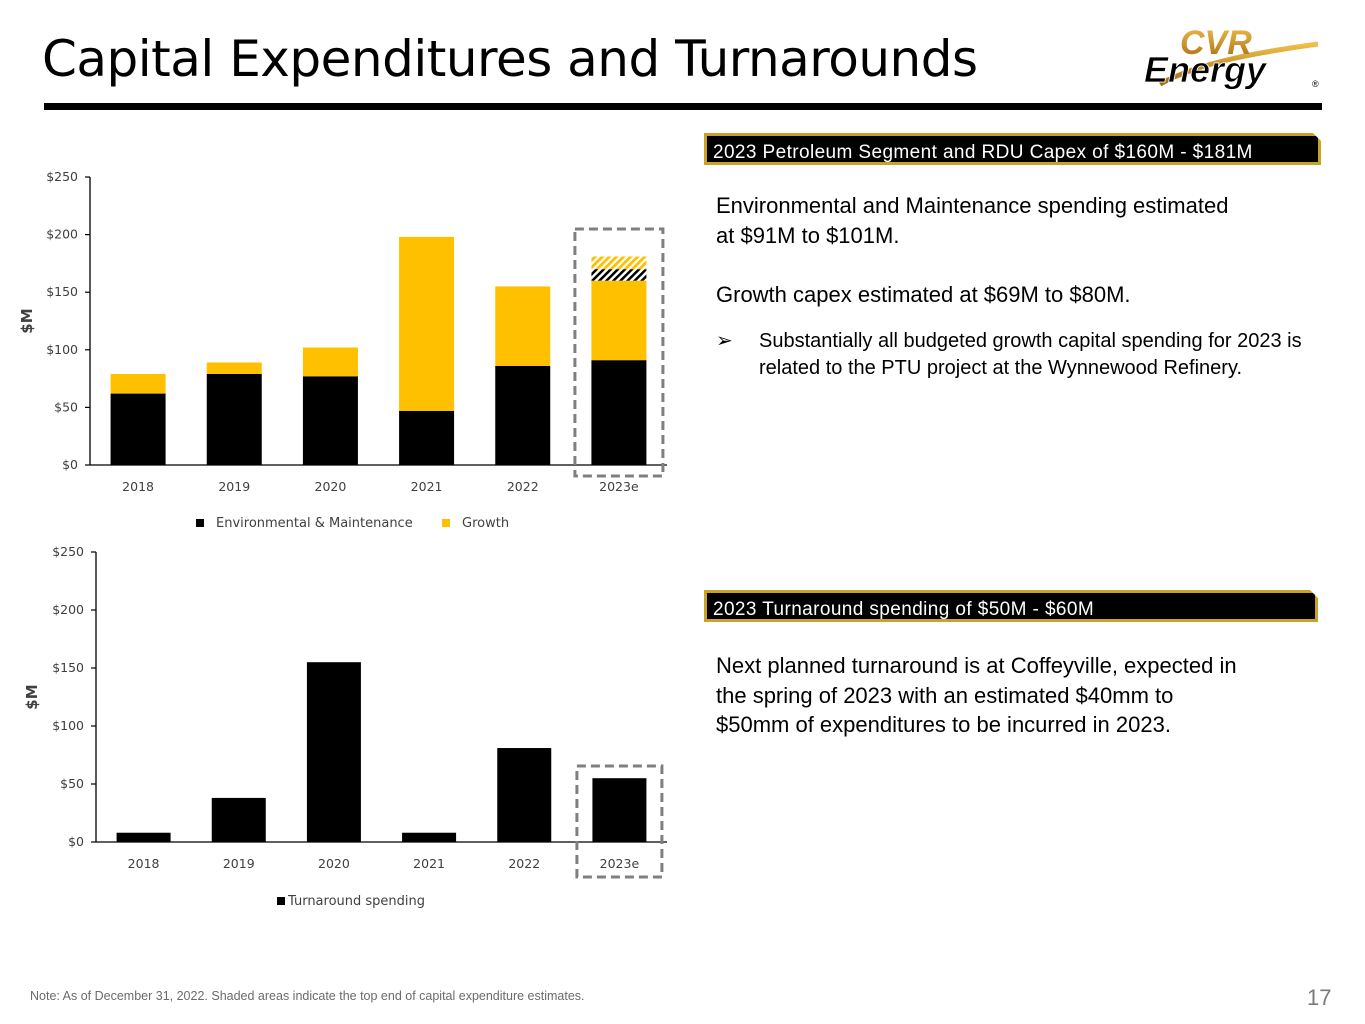 The height and width of the screenshot is (1024, 1365). I want to click on bar-environmental-maintenance-2022, so click(523, 415).